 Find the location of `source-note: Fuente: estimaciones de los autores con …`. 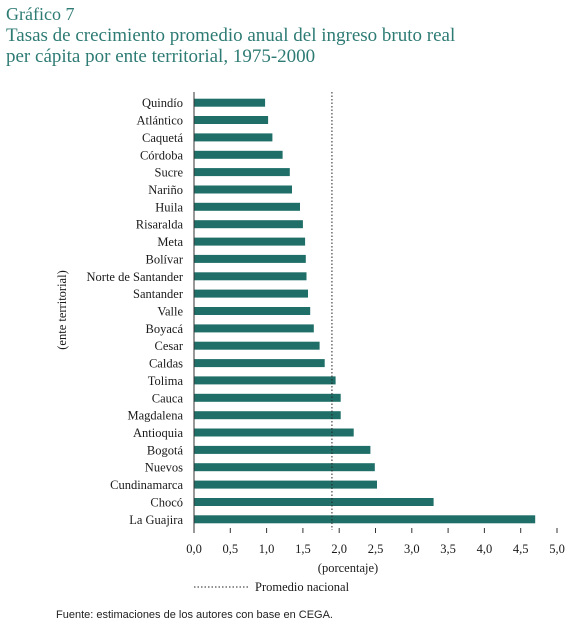

source-note: Fuente: estimaciones de los autores con … is located at coordinates (194, 615).